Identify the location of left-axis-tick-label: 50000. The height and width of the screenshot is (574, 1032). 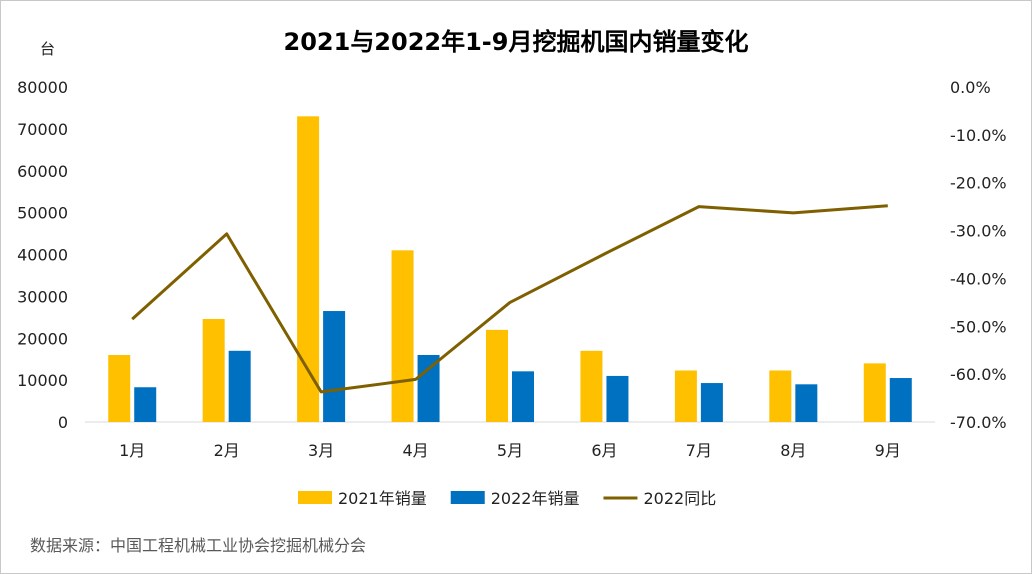
(42, 213).